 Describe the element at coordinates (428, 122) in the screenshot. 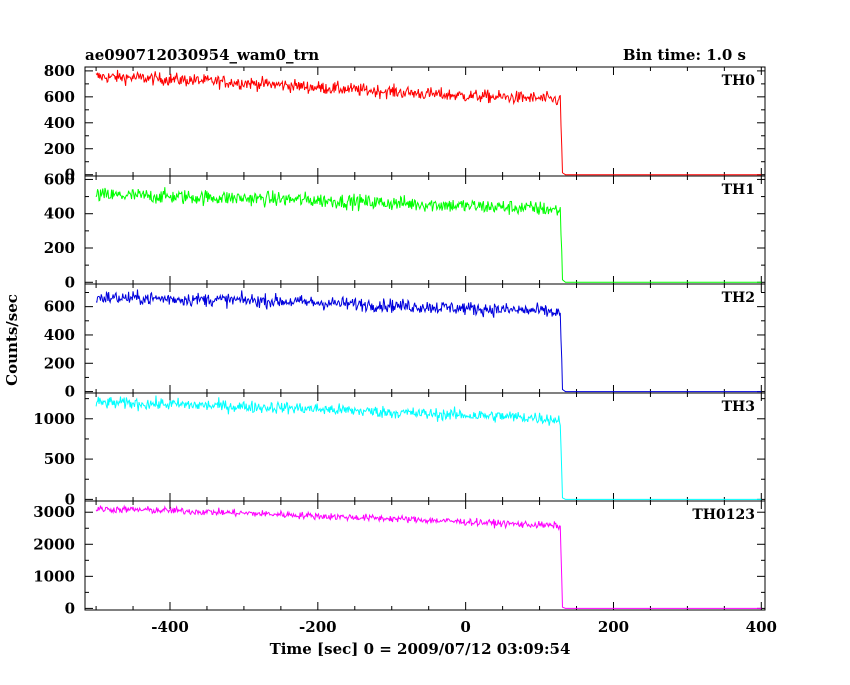

I see `series-line-th0` at that location.